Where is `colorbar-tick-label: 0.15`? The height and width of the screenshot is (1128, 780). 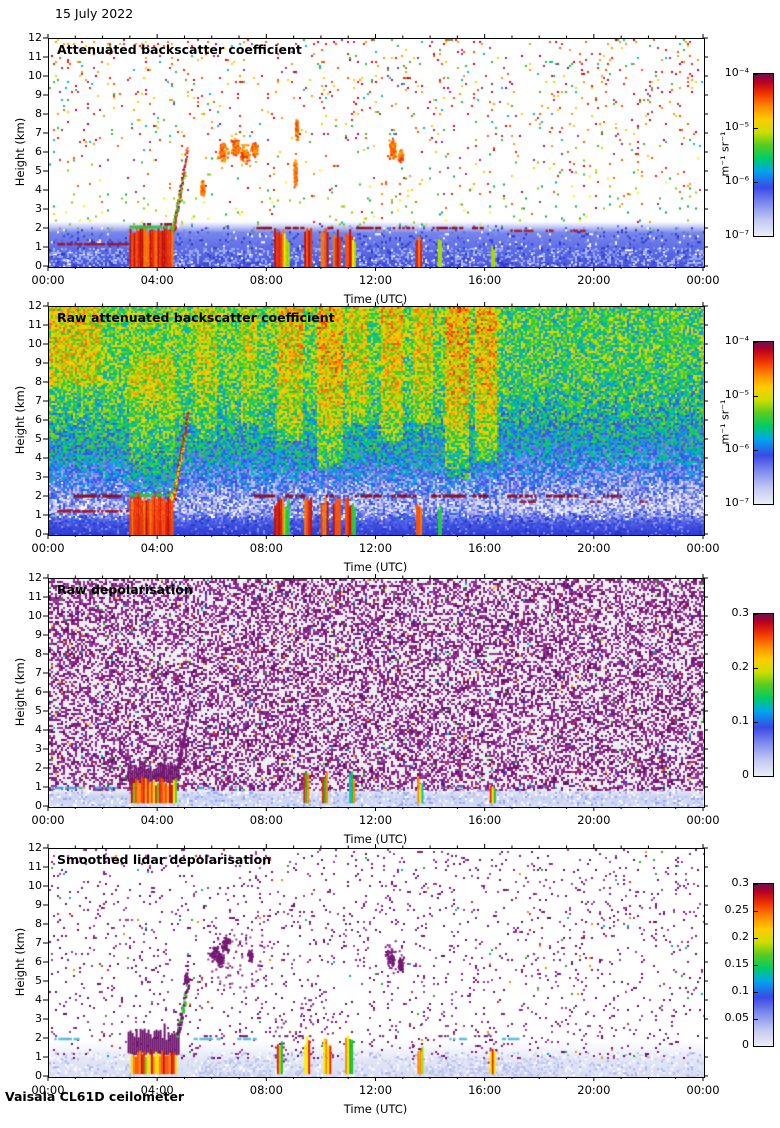 colorbar-tick-label: 0.15 is located at coordinates (737, 963).